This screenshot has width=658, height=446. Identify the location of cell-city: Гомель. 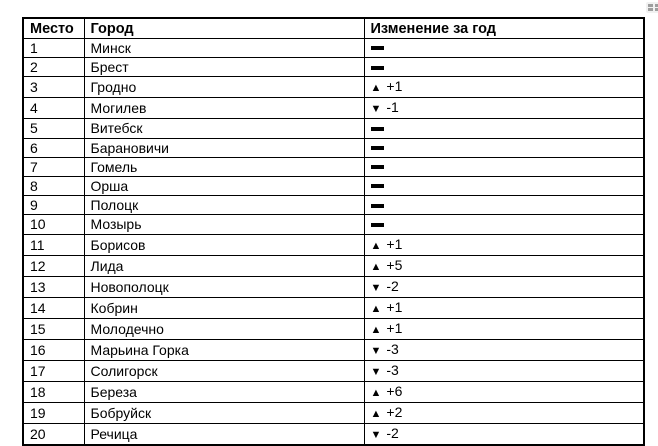
(224, 166).